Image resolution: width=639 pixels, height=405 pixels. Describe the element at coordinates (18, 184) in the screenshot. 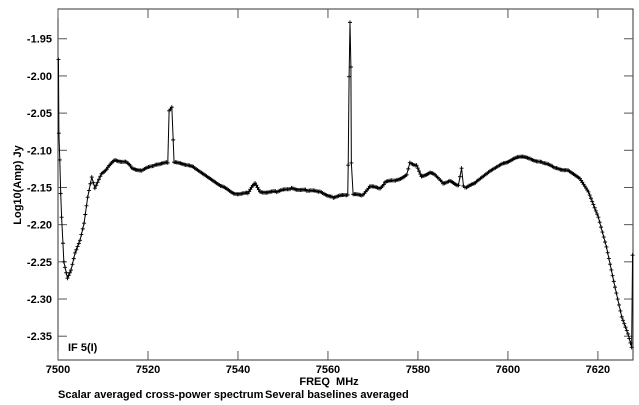

I see `y-axis-label: Log10(Amp) Jy` at that location.